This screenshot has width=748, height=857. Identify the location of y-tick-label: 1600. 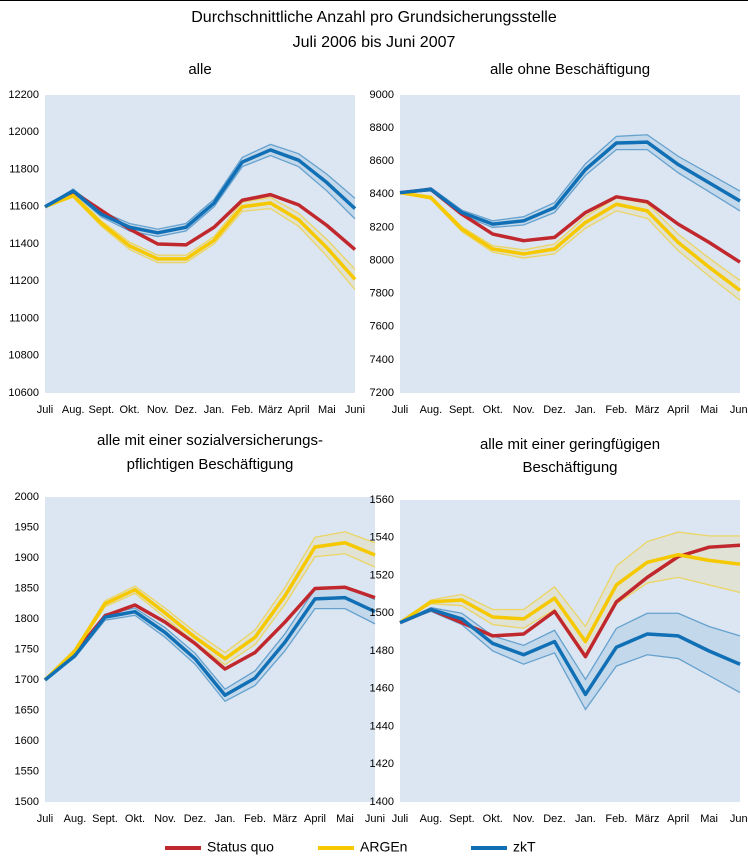
(27, 741).